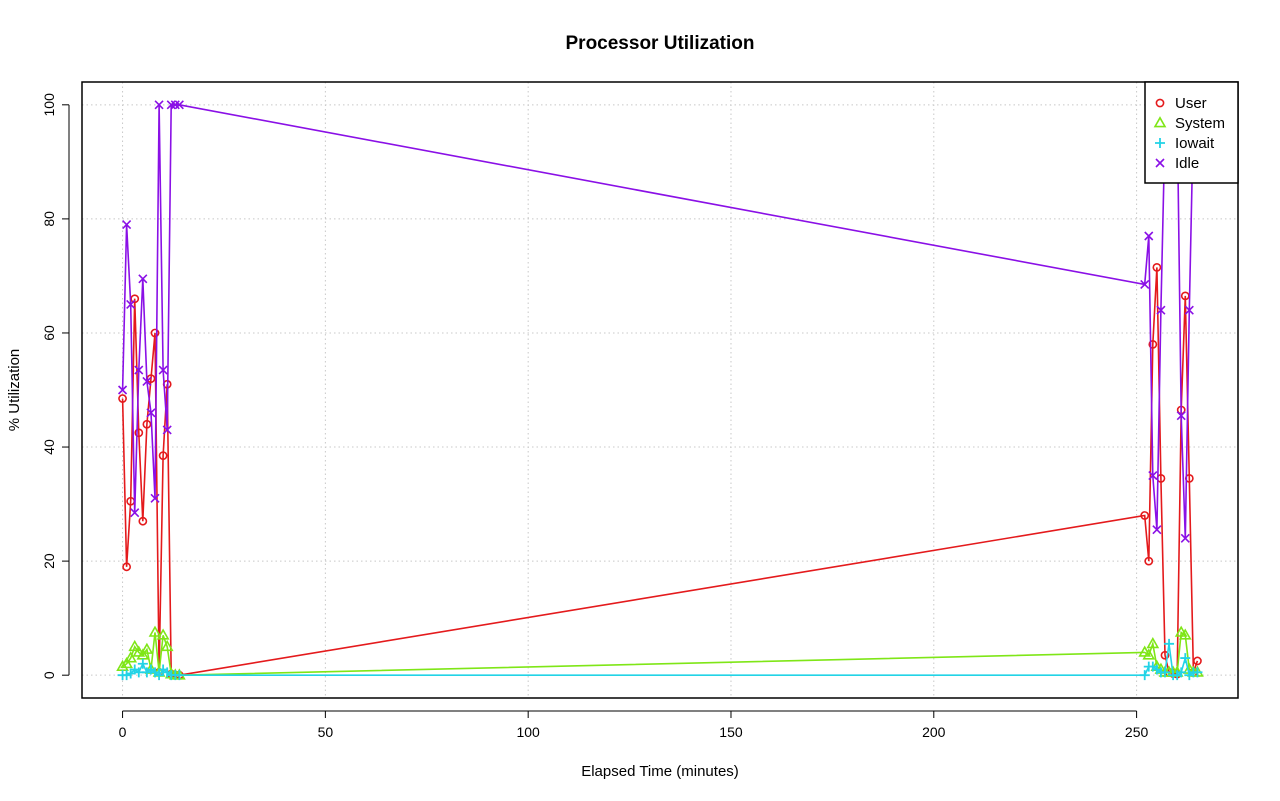 This screenshot has width=1280, height=801. I want to click on y-tick-label: 20, so click(49, 561).